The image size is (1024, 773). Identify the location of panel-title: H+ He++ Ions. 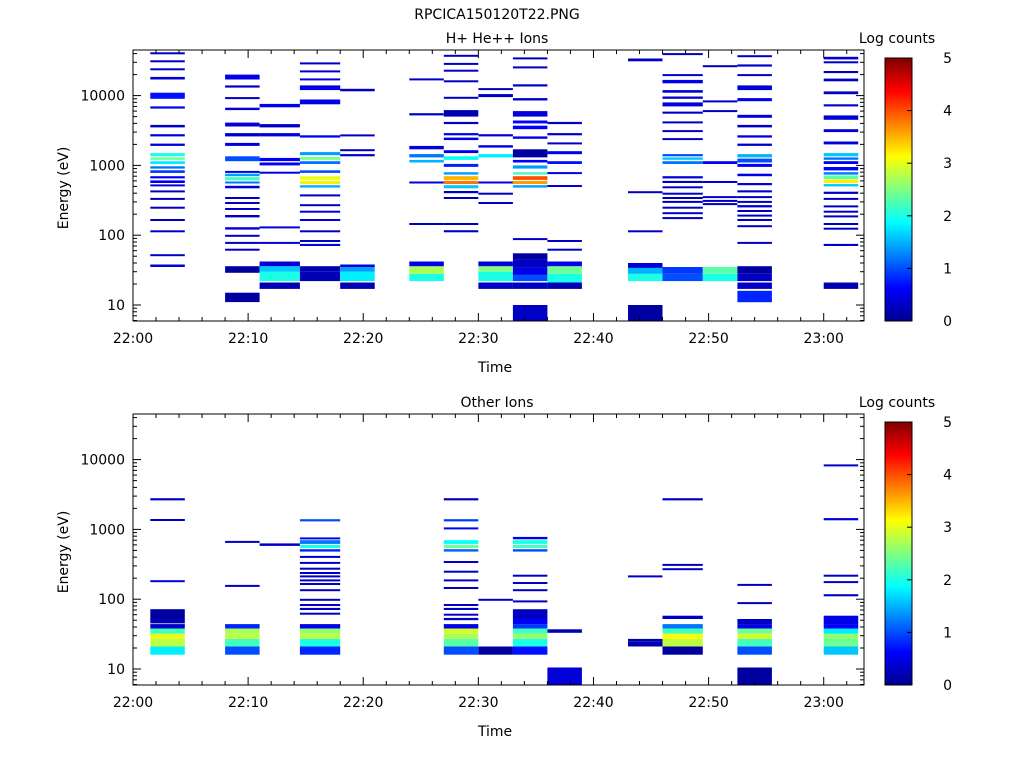
(497, 39).